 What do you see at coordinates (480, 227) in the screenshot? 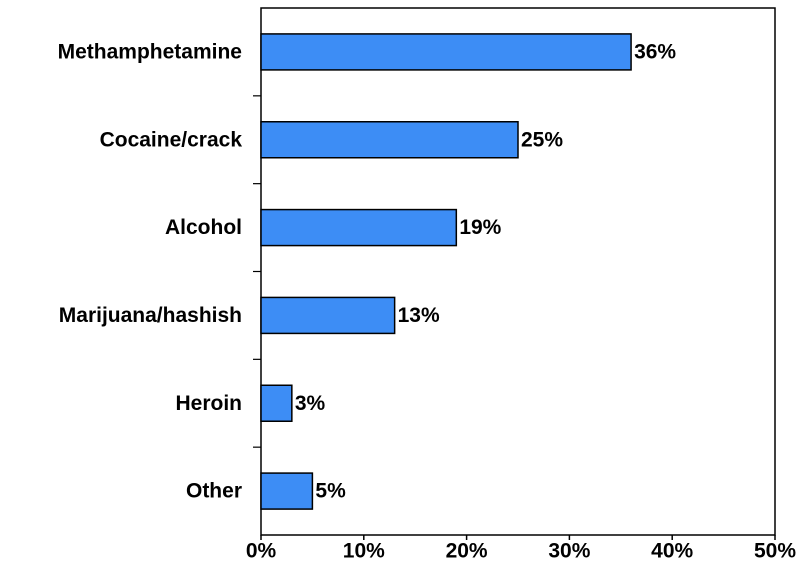
I see `value-label: 19%` at bounding box center [480, 227].